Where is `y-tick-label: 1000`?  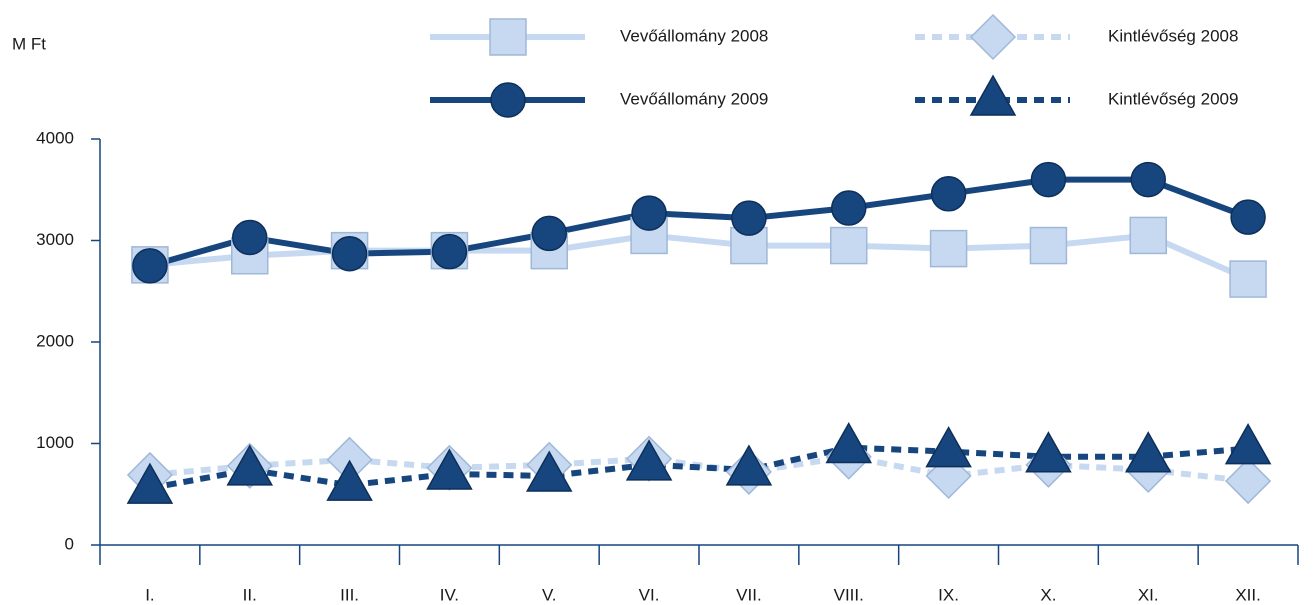
y-tick-label: 1000 is located at coordinates (55, 442).